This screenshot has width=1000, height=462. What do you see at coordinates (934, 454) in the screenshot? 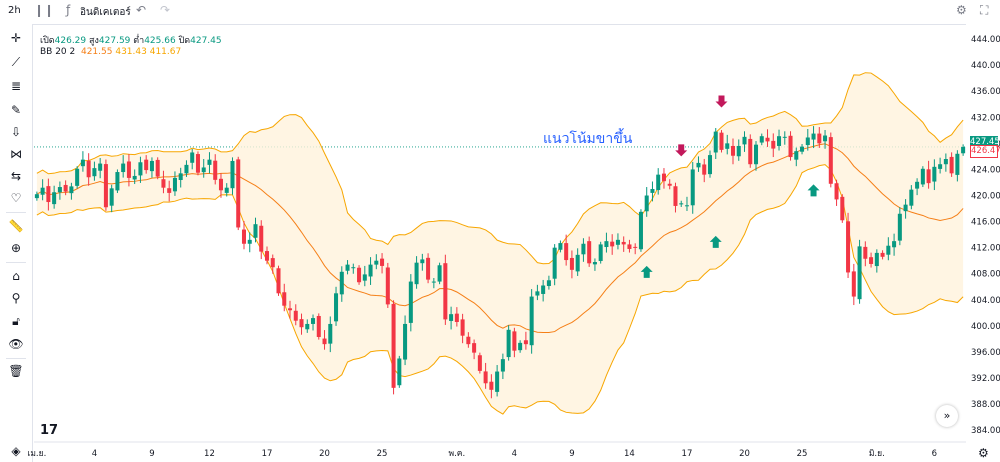
I see `time-tick-label: 6` at bounding box center [934, 454].